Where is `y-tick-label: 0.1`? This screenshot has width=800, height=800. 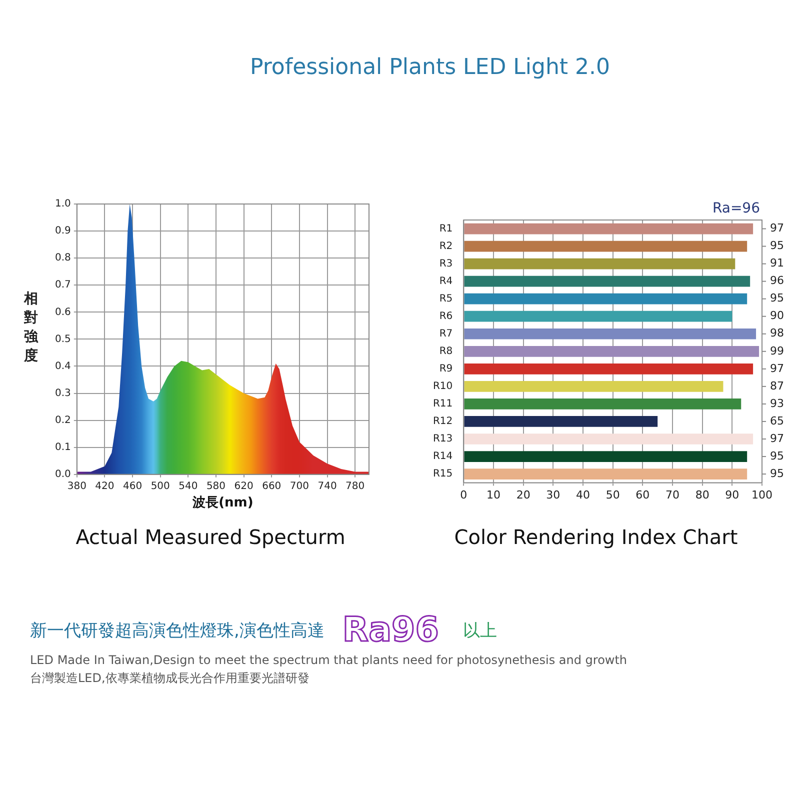
y-tick-label: 0.1 is located at coordinates (62, 447).